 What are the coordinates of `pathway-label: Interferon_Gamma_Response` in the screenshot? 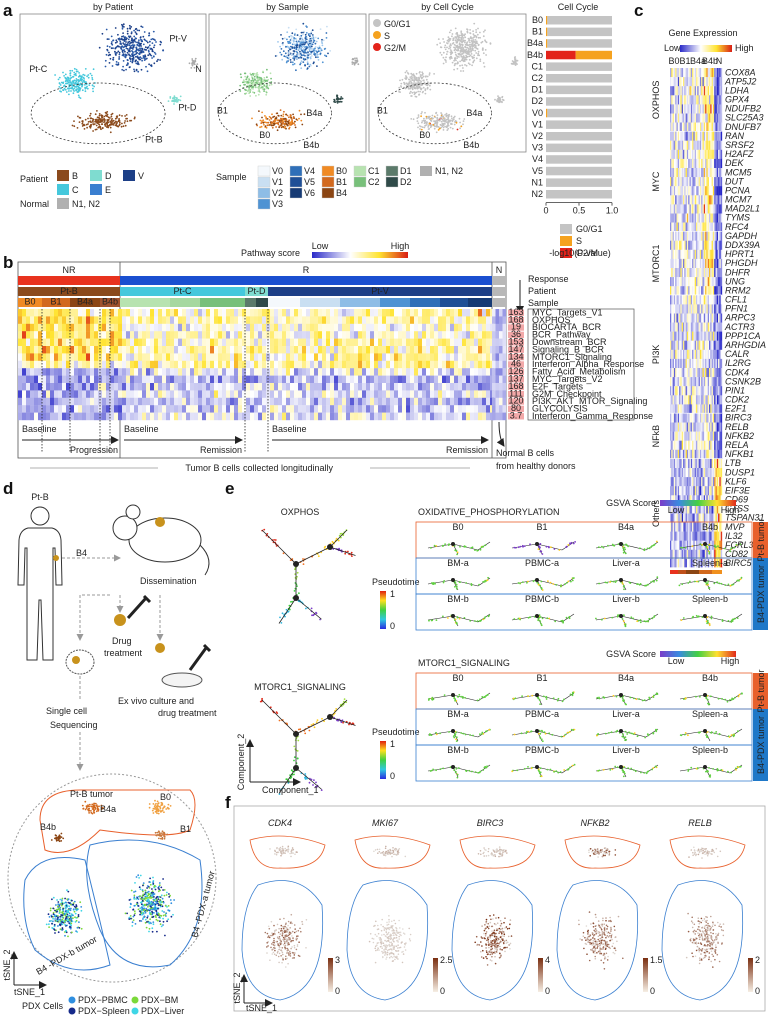 It's located at (592, 416).